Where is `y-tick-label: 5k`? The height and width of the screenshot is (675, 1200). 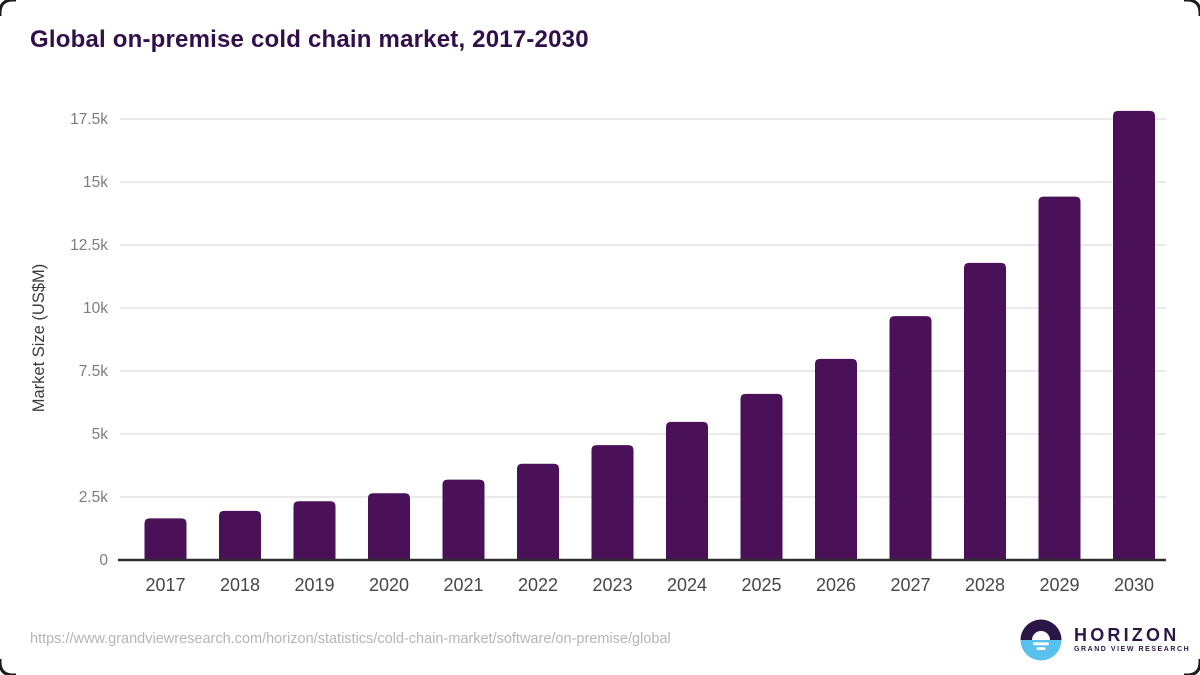 y-tick-label: 5k is located at coordinates (100, 434).